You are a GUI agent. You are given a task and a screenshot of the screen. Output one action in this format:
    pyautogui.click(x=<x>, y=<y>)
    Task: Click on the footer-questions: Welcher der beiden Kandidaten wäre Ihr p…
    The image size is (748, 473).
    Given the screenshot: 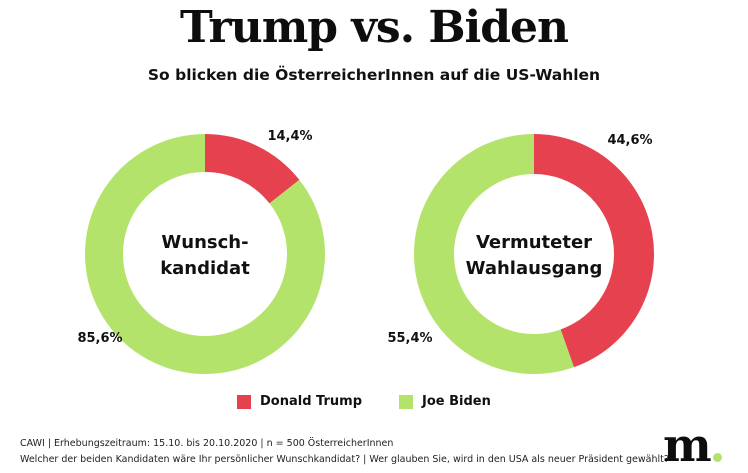 What is the action you would take?
    pyautogui.click(x=344, y=459)
    